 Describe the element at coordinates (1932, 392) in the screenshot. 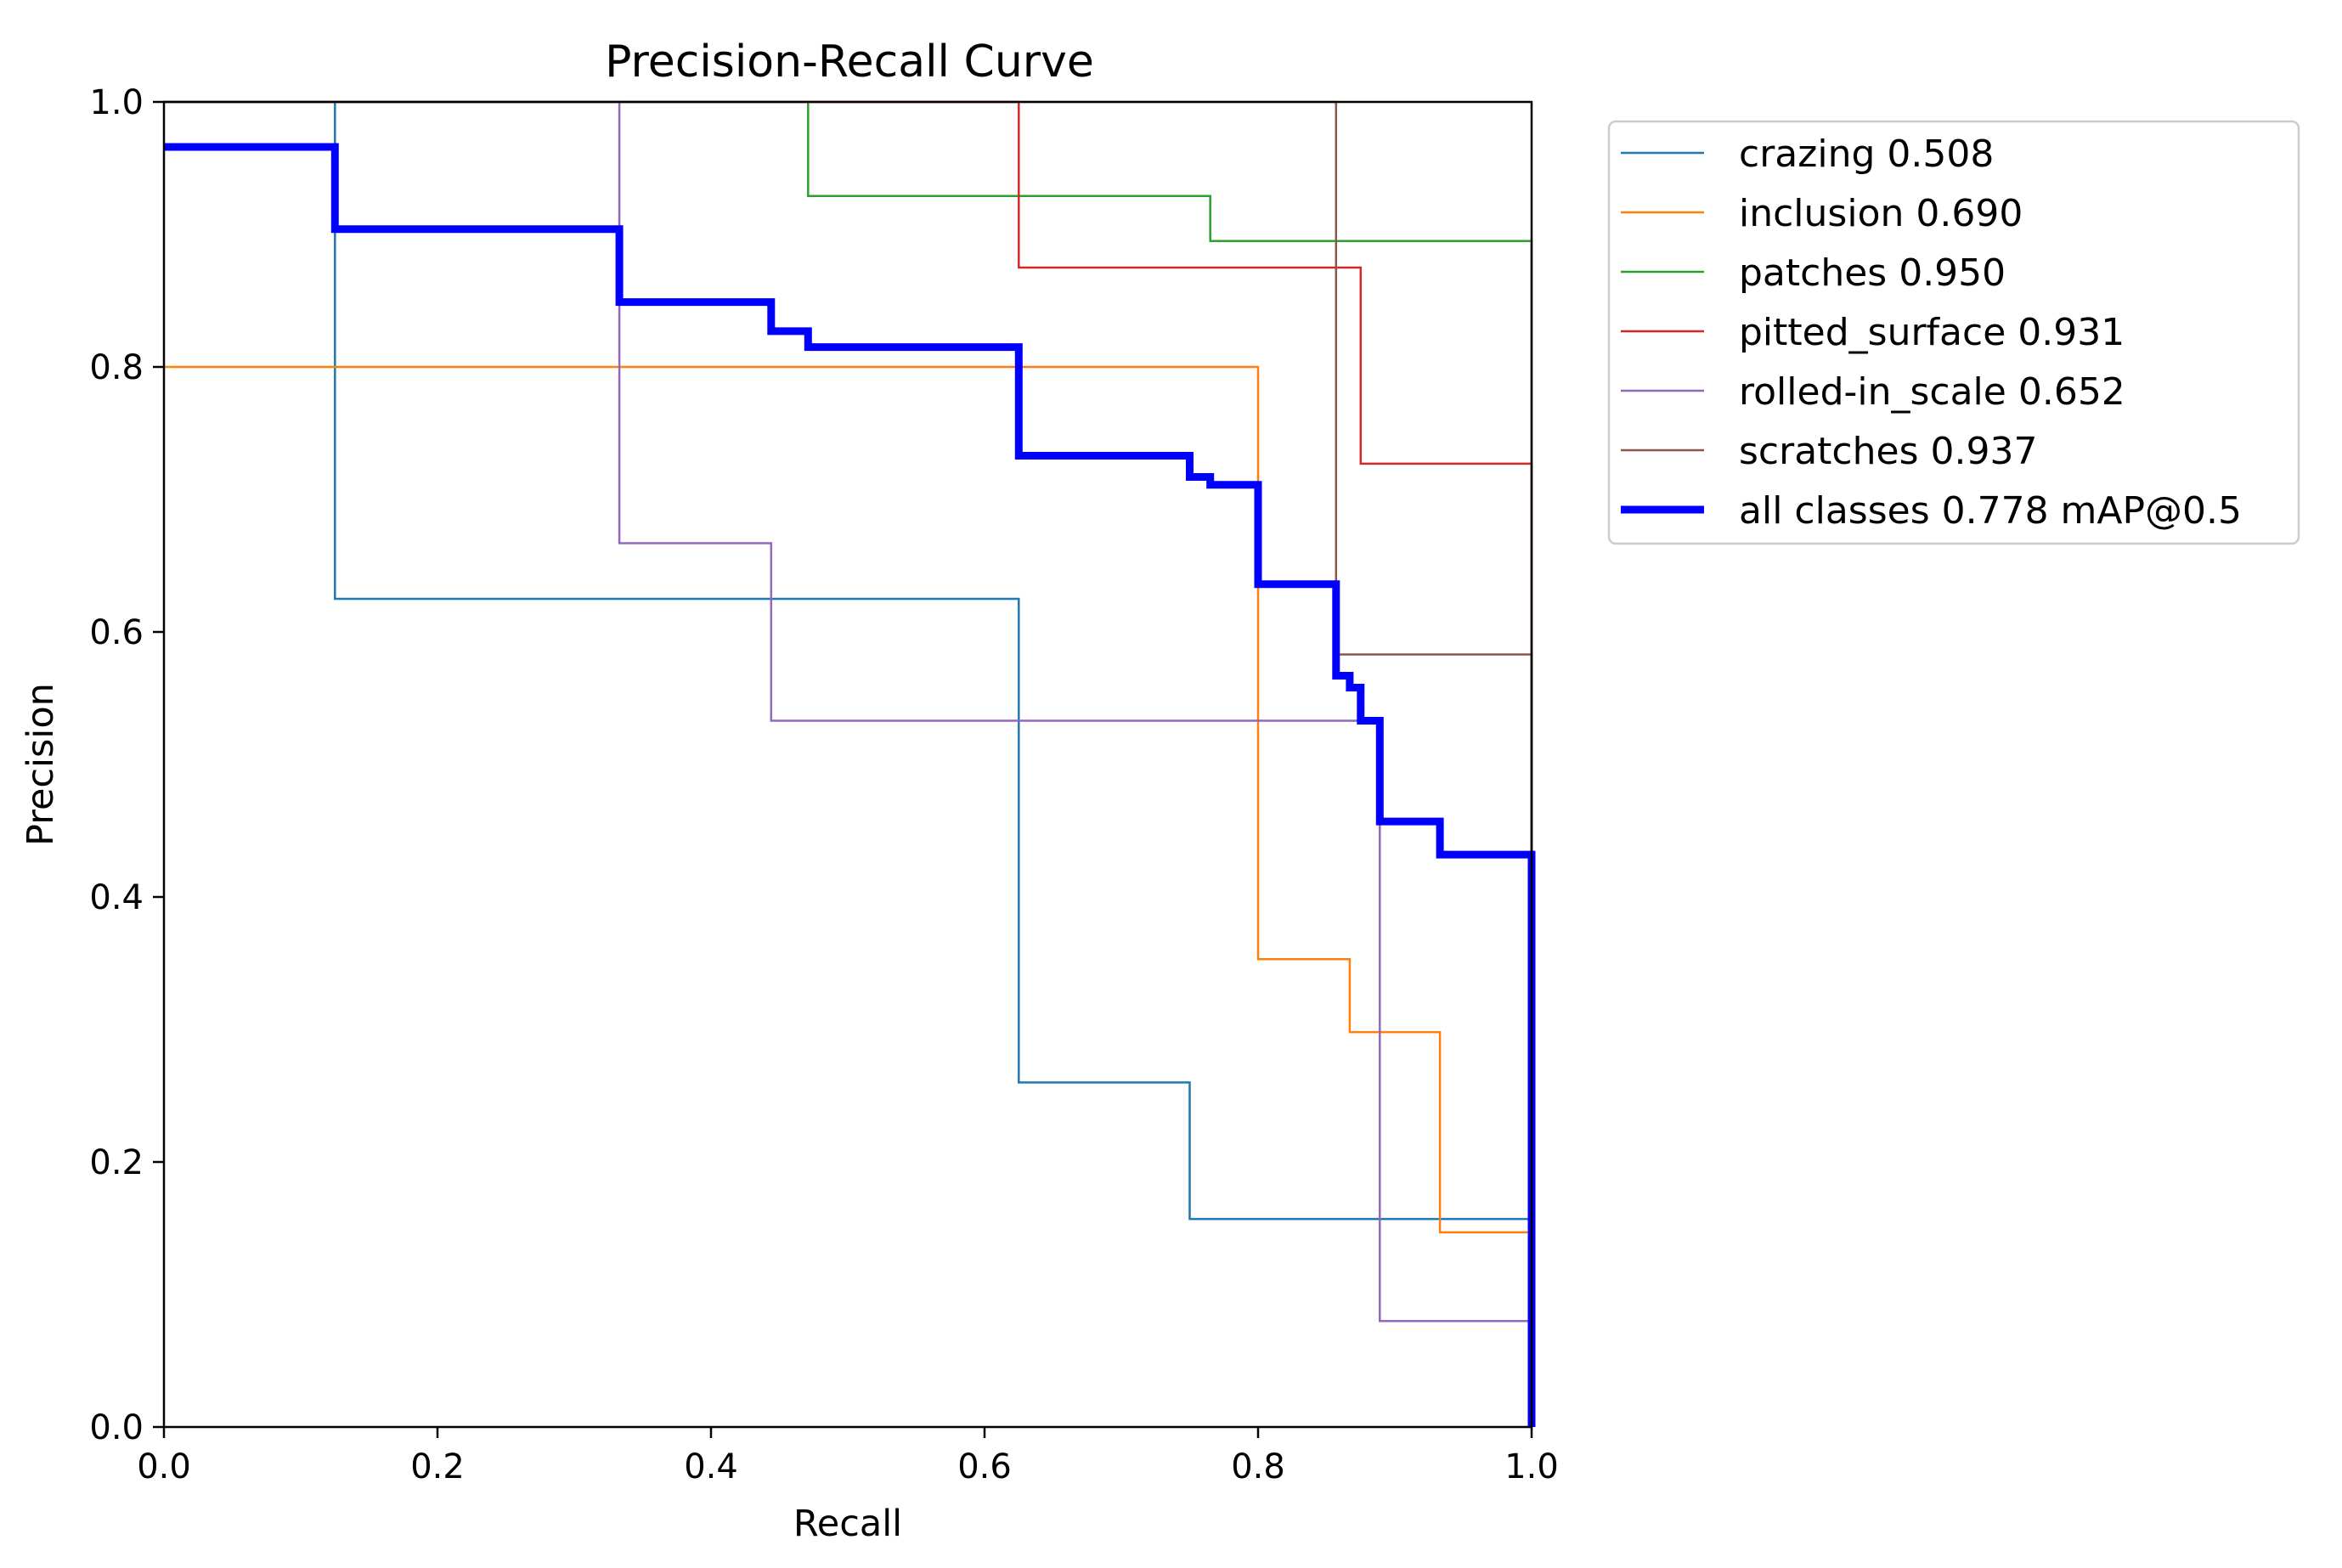

I see `legend-label: rolled-in_scale 0.652` at that location.